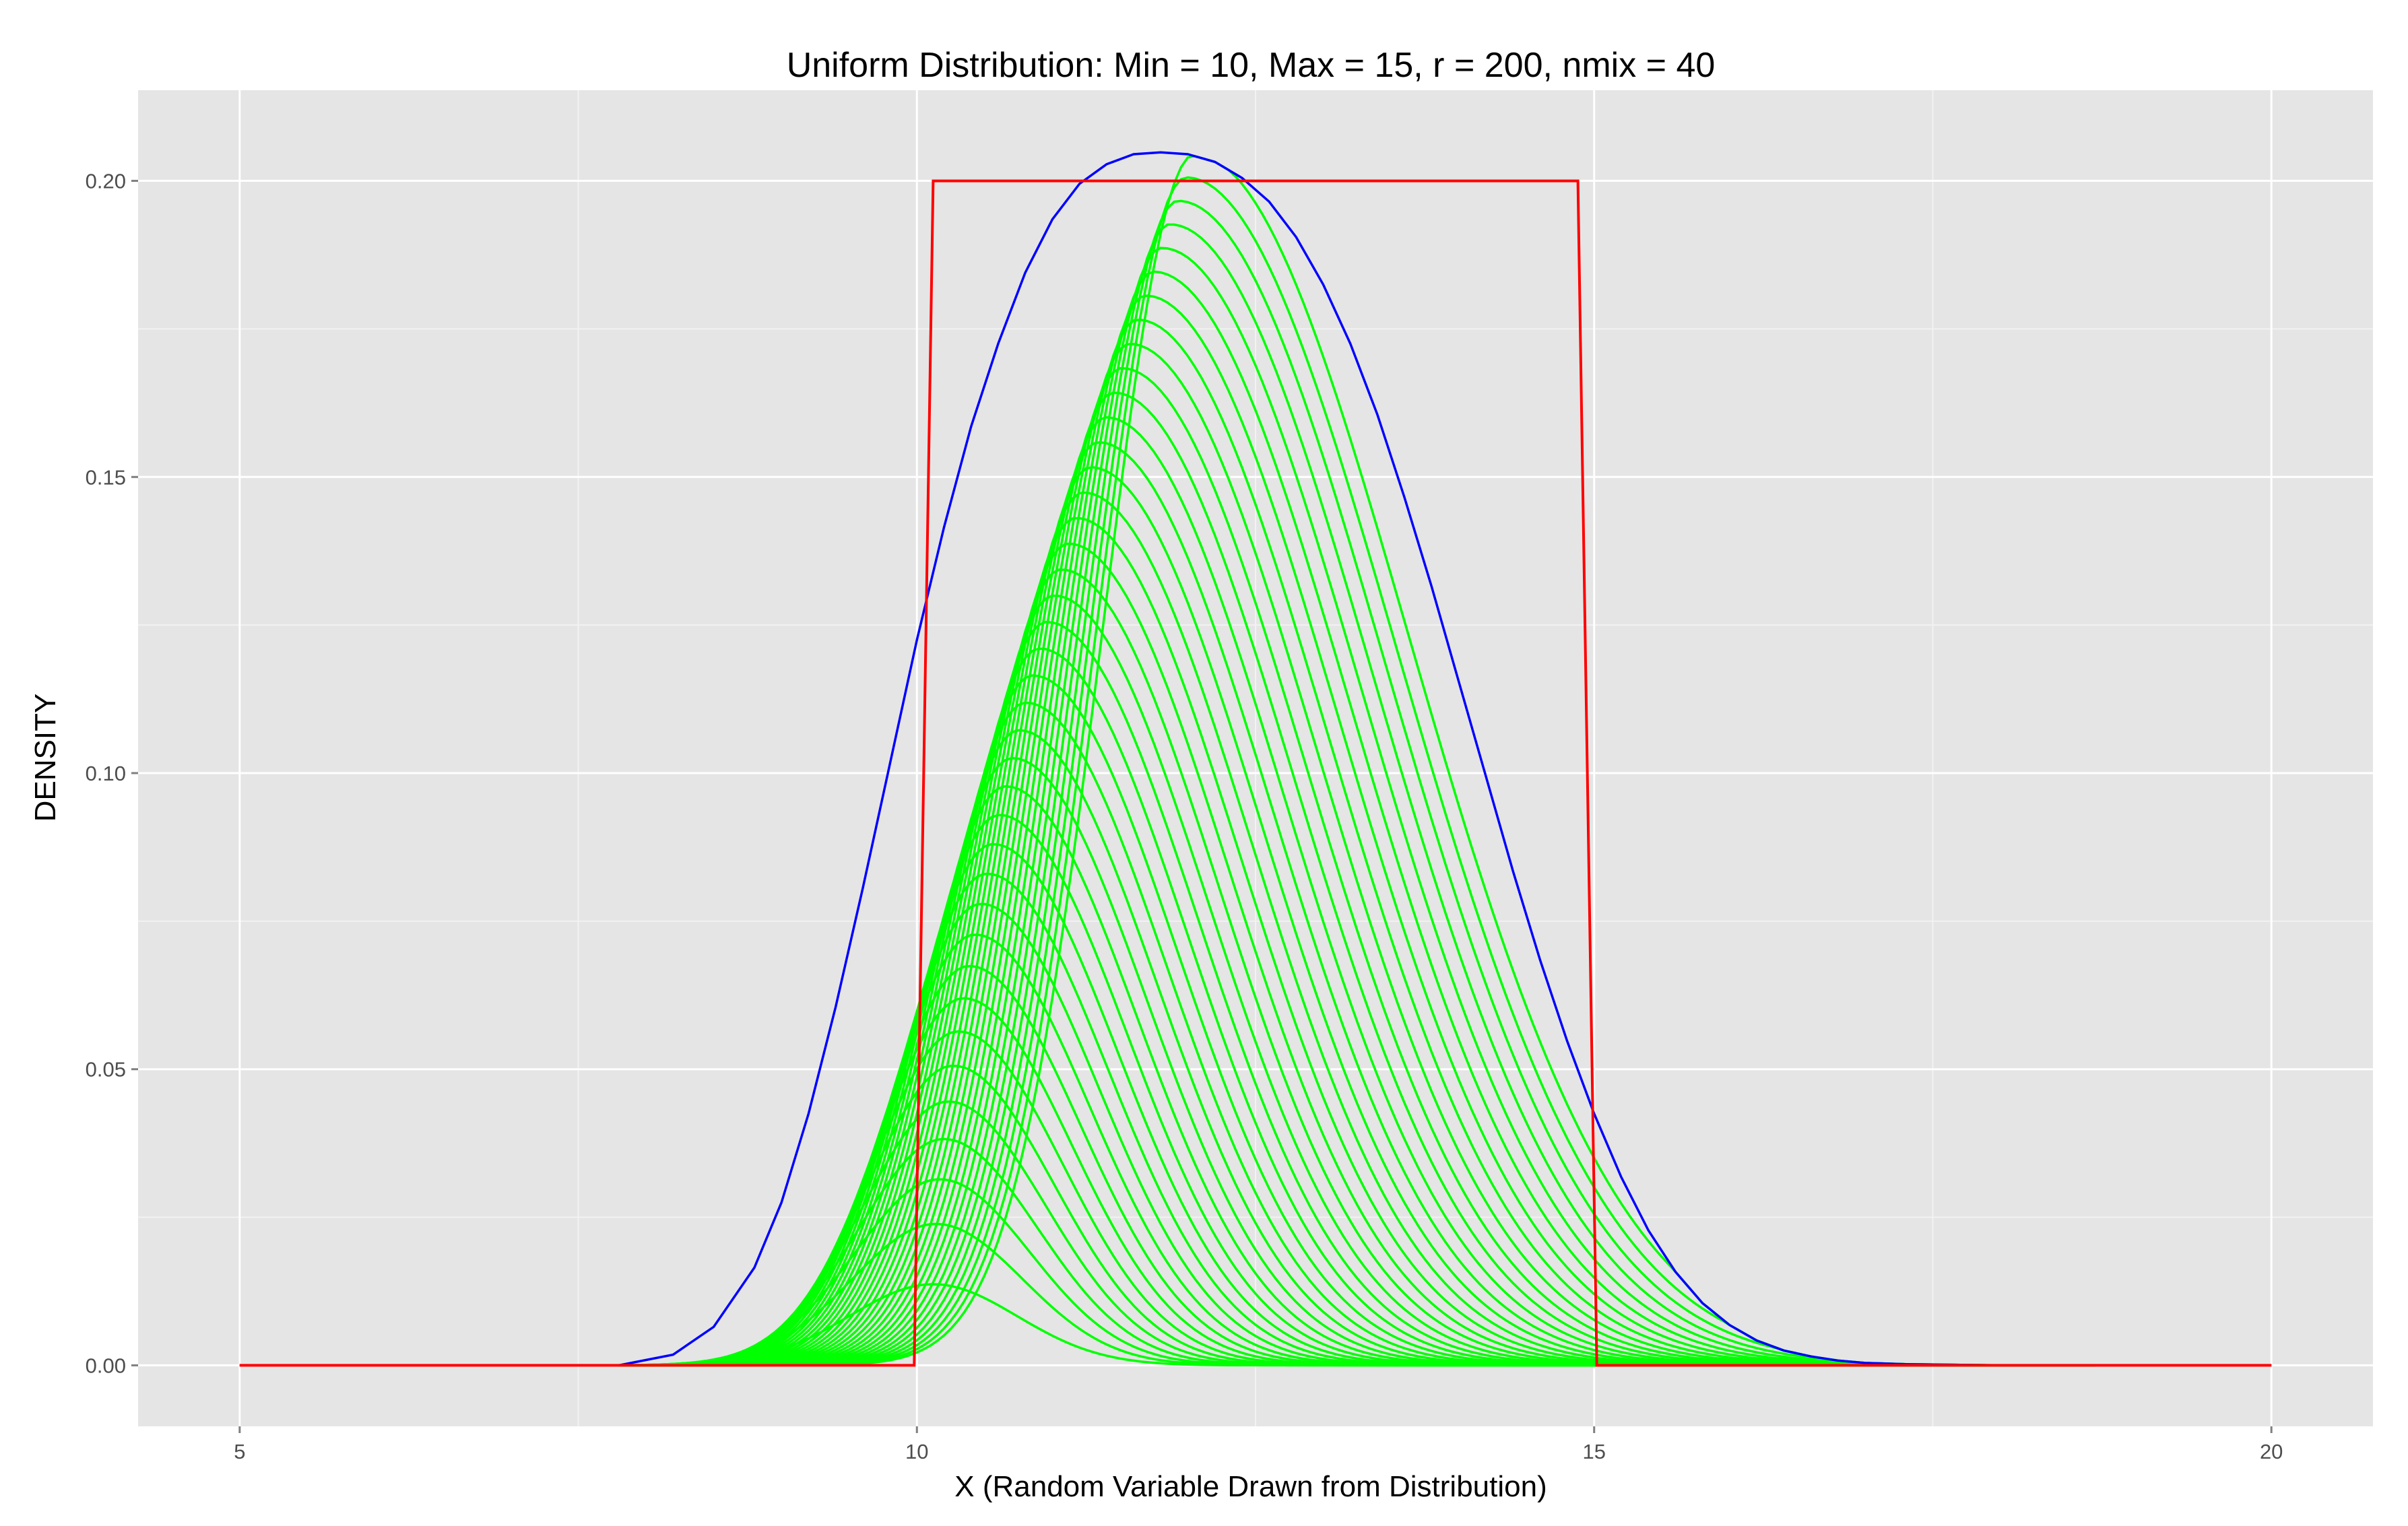 Image resolution: width=2408 pixels, height=1526 pixels. What do you see at coordinates (1593, 1451) in the screenshot?
I see `x-tick-label: 15` at bounding box center [1593, 1451].